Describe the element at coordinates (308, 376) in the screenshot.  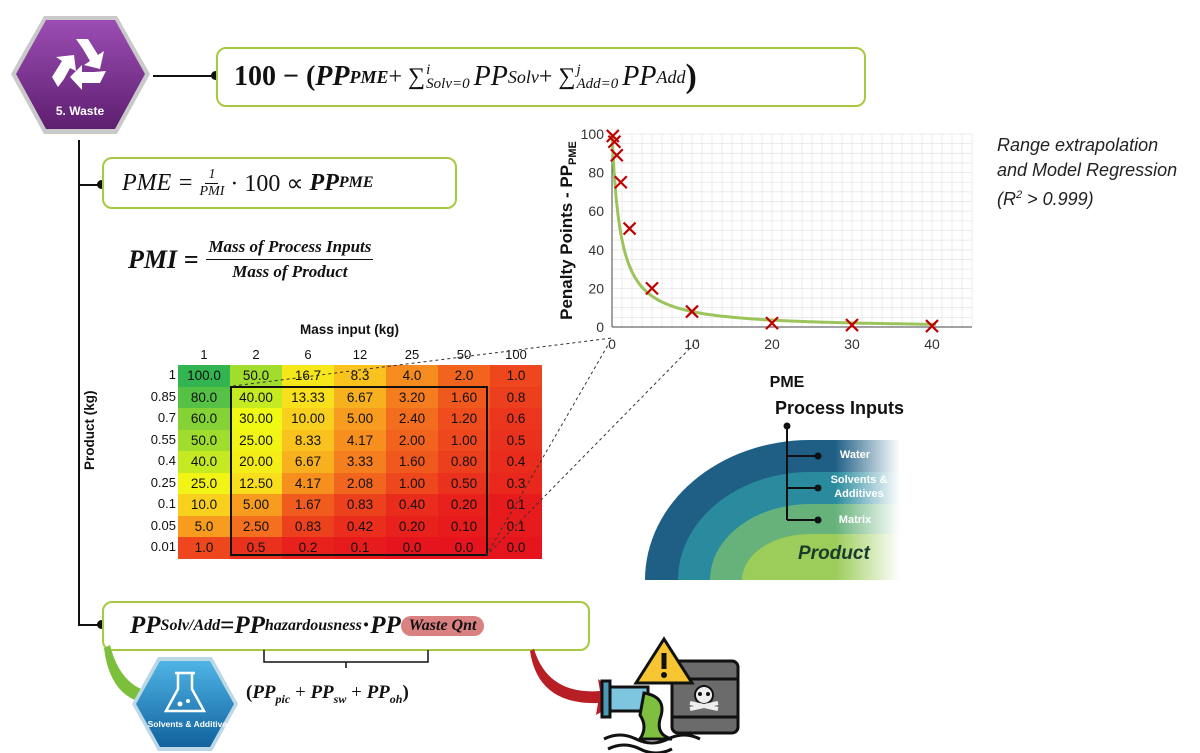
I see `heatmap-cell: 16.7` at that location.